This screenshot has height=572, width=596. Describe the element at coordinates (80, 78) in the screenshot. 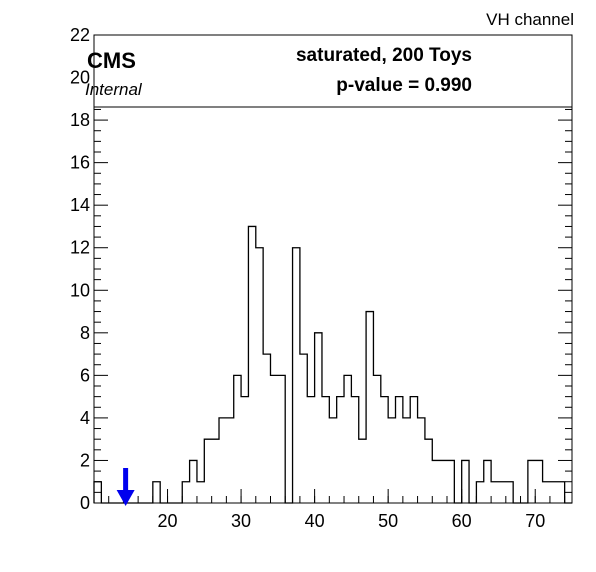

I see `y-tick-label: 20` at that location.